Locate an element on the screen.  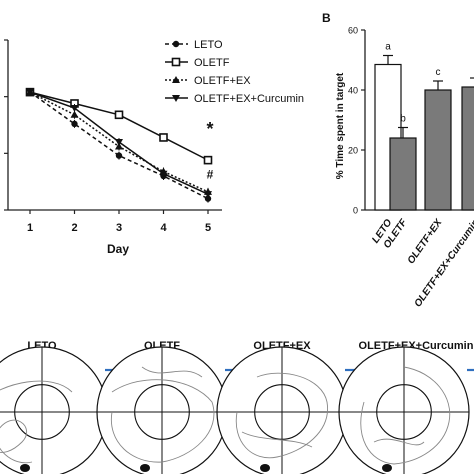
line-series-path is located at coordinates (119, 145).